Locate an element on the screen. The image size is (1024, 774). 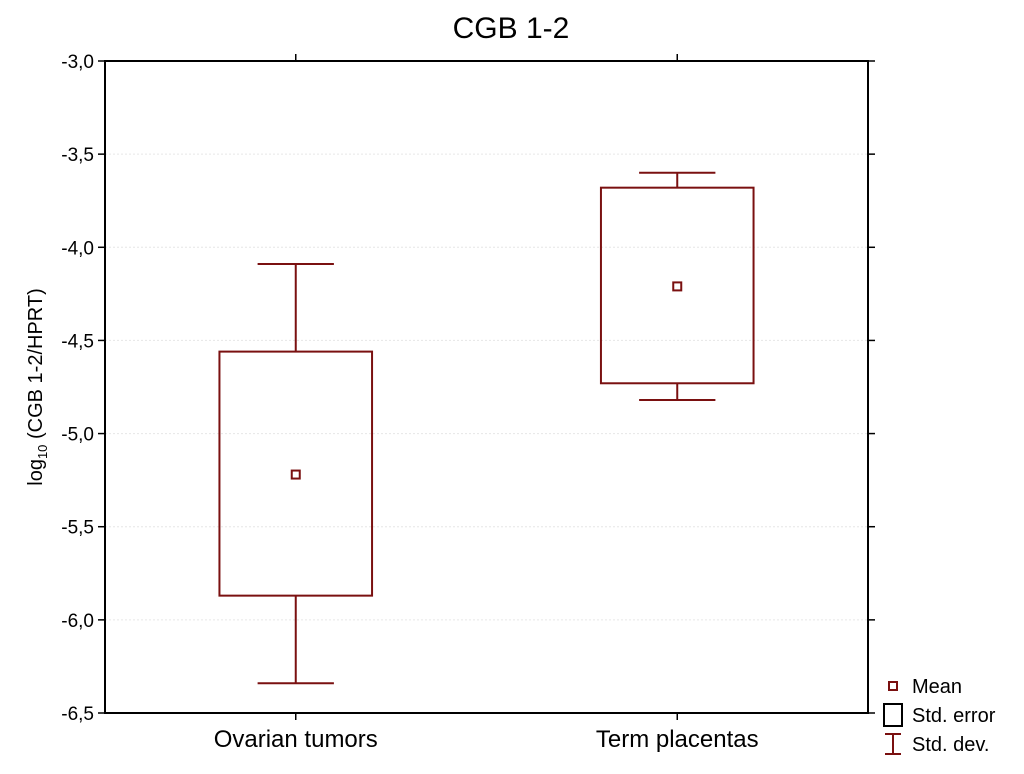
legend-label: Mean is located at coordinates (937, 687).